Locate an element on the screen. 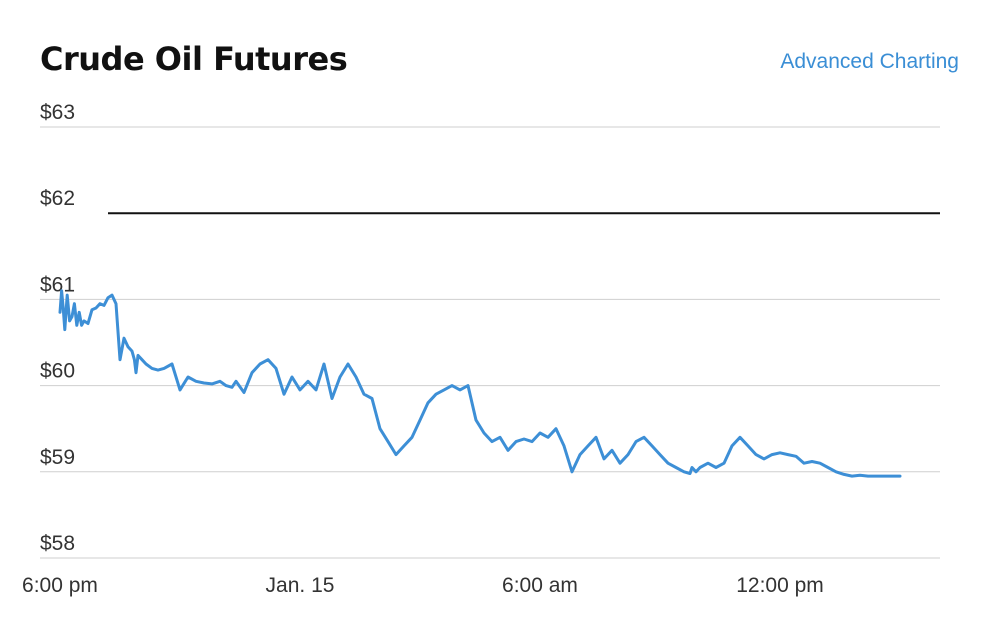 The width and height of the screenshot is (986, 618). chart-title: Crude Oil Futures is located at coordinates (194, 59).